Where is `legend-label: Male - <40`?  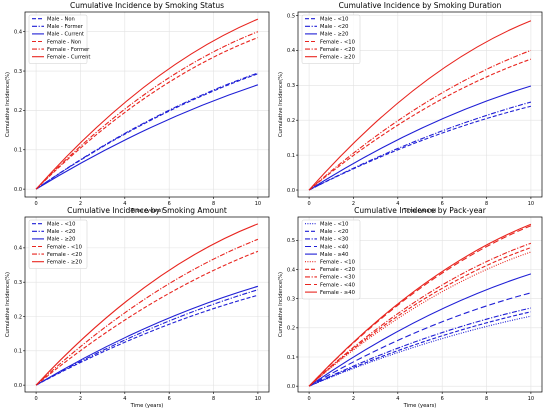 legend-label: Male - <40 is located at coordinates (334, 247).